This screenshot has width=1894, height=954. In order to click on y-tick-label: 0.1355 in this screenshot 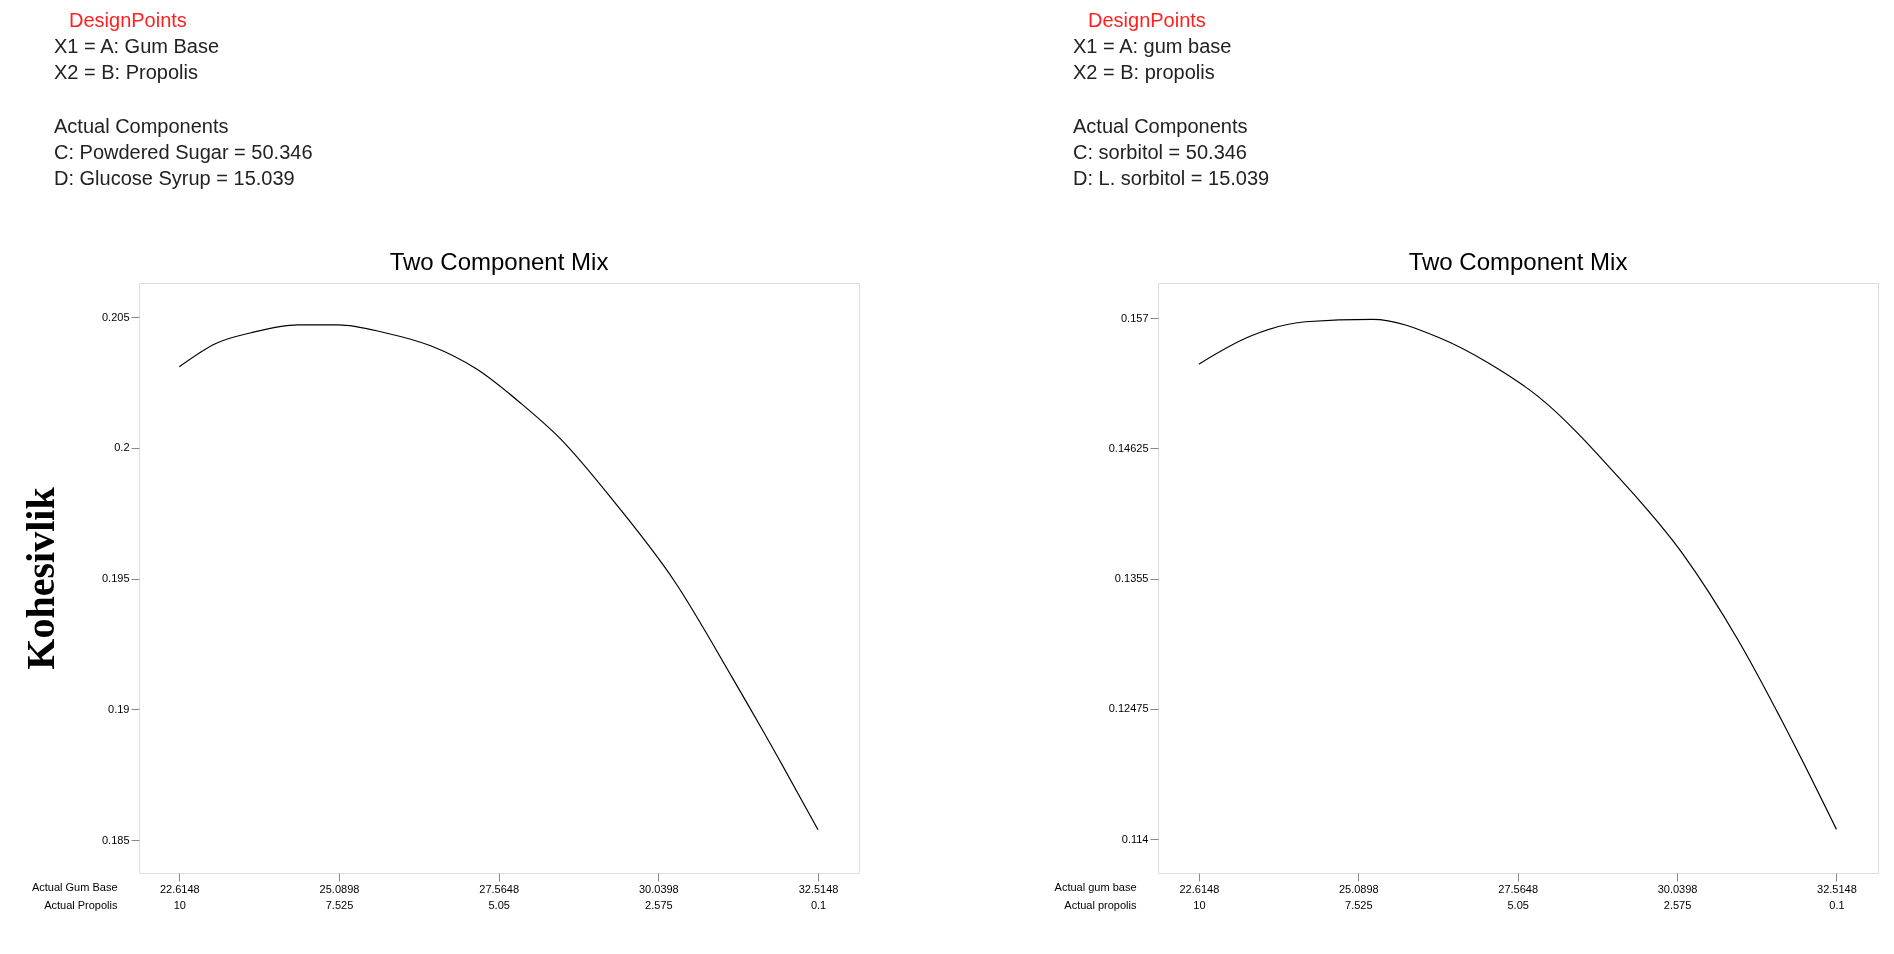, I will do `click(1131, 578)`.